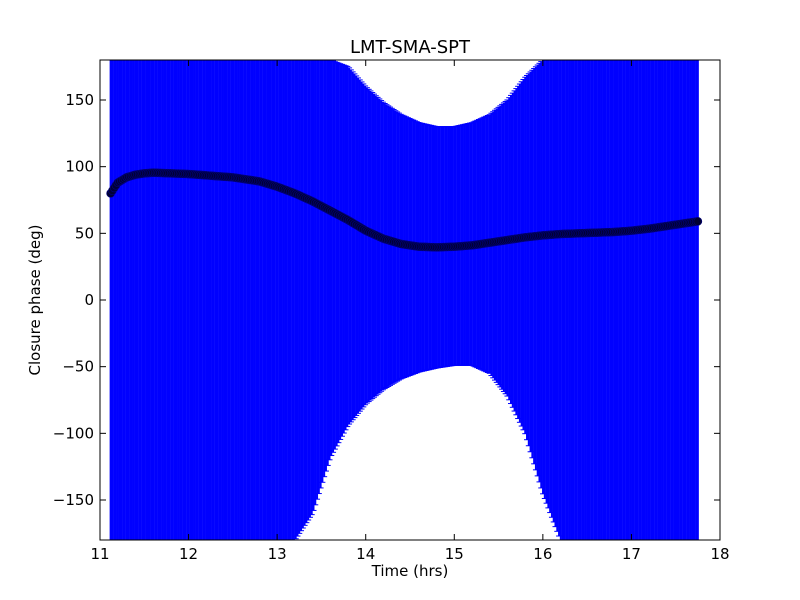  What do you see at coordinates (99, 554) in the screenshot?
I see `x-tick-label: 11` at bounding box center [99, 554].